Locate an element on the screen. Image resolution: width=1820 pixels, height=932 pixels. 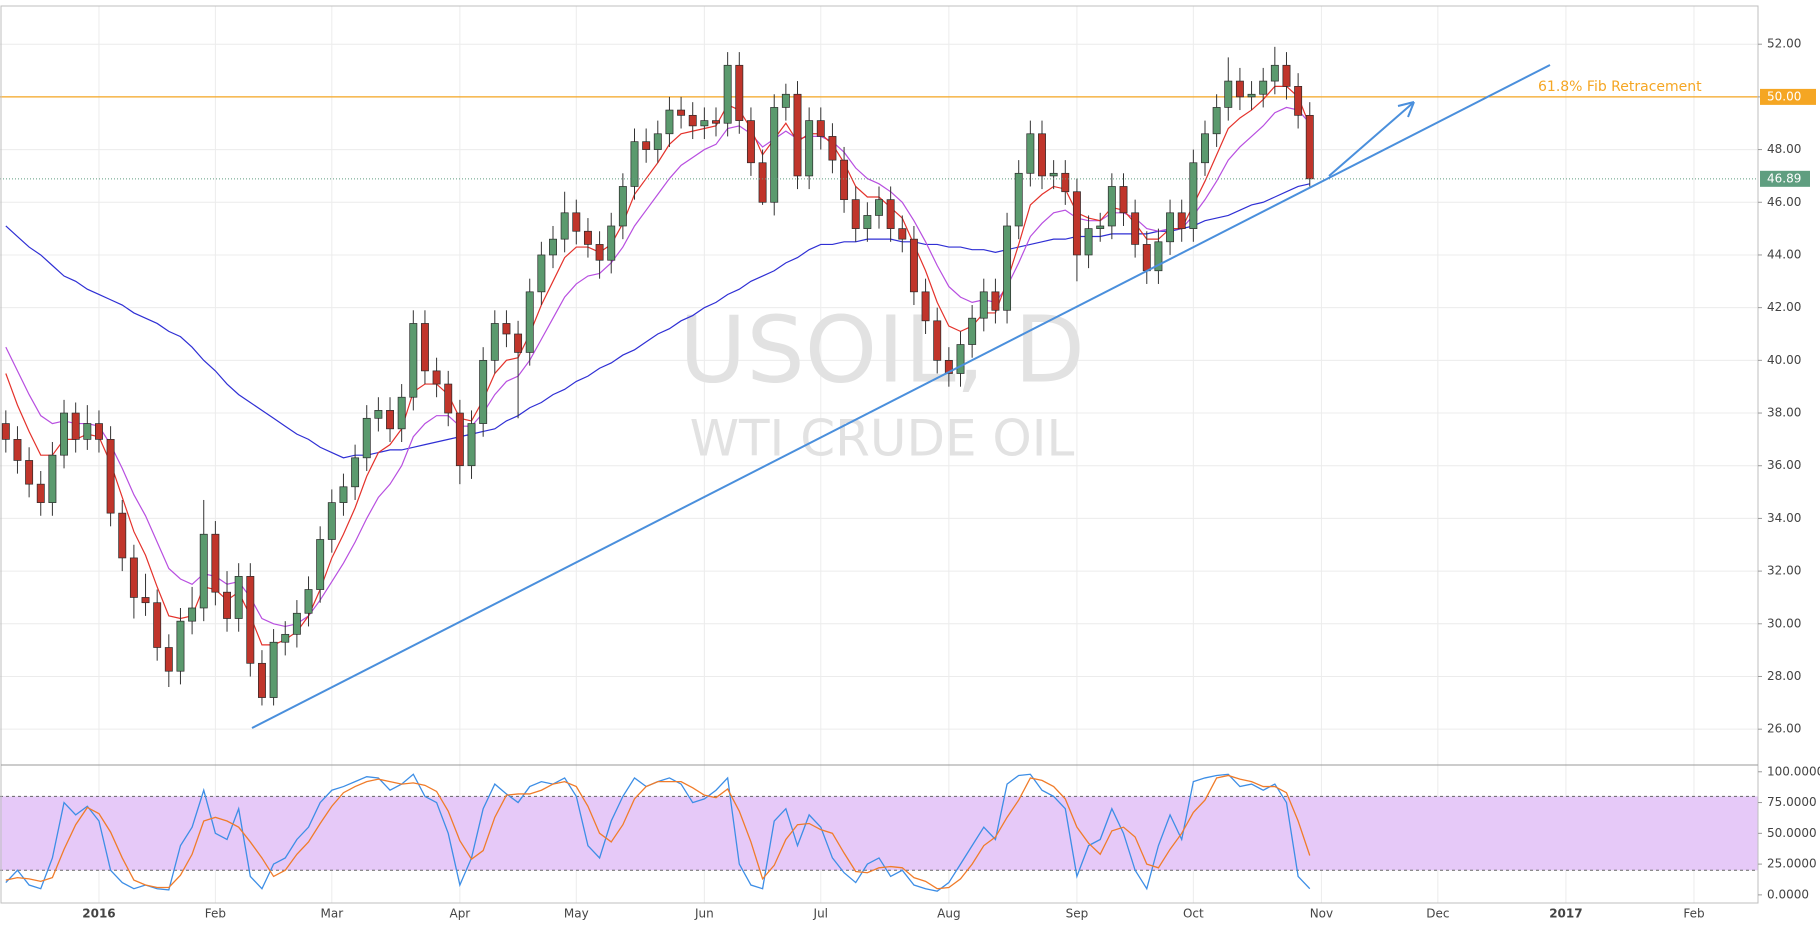
x-tick-label: Aug is located at coordinates (948, 914).